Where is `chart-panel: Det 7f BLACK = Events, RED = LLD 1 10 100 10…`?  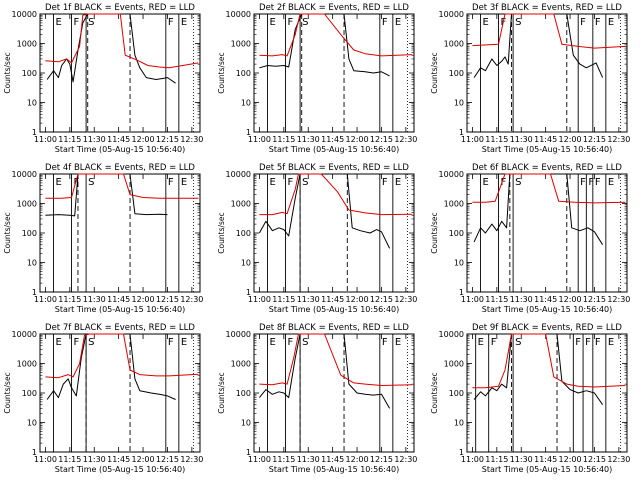
chart-panel: Det 7f BLACK = Events, RED = LLD 1 10 100 10… is located at coordinates (103, 398).